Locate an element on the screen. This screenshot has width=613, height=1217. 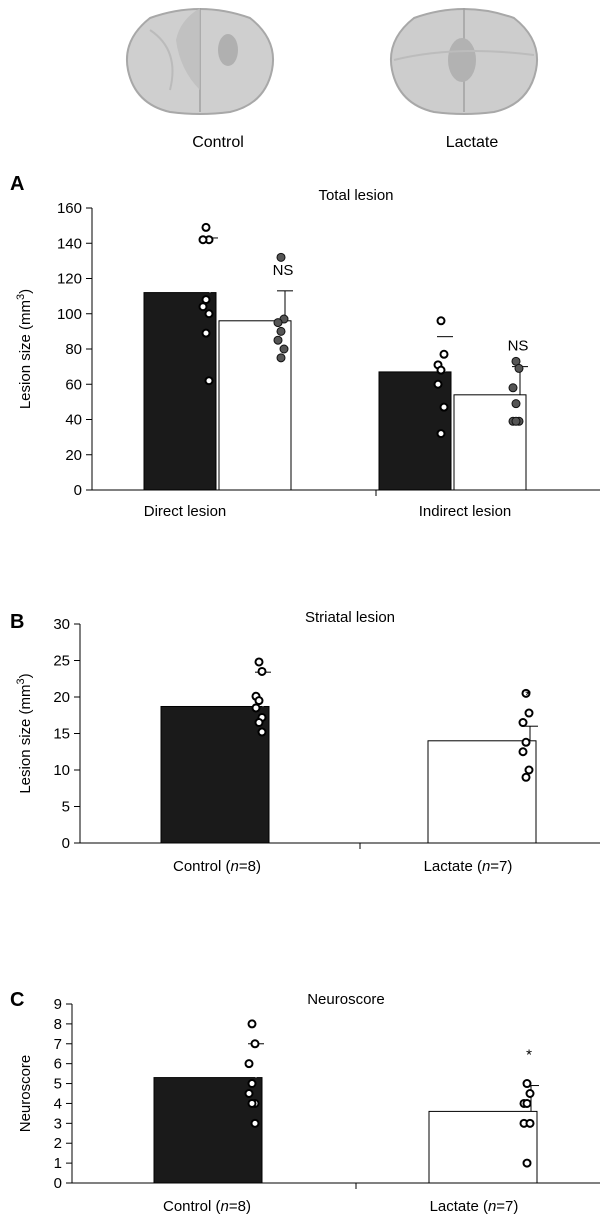
x-category-label: Direct lesion is located at coordinates (185, 511).